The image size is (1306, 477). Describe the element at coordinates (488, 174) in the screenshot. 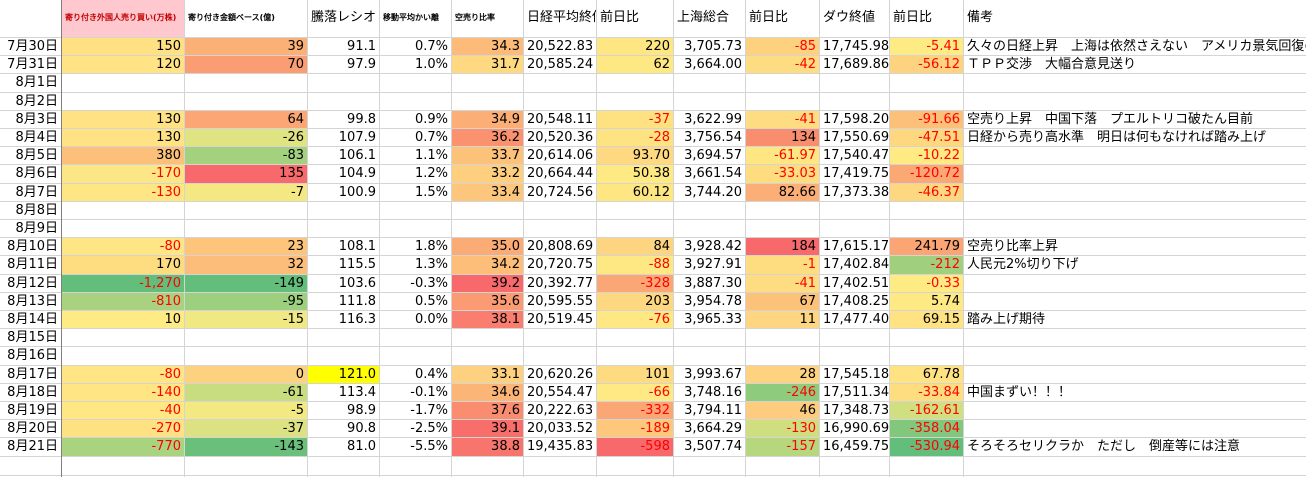

I see `data-cell: 33.2` at that location.